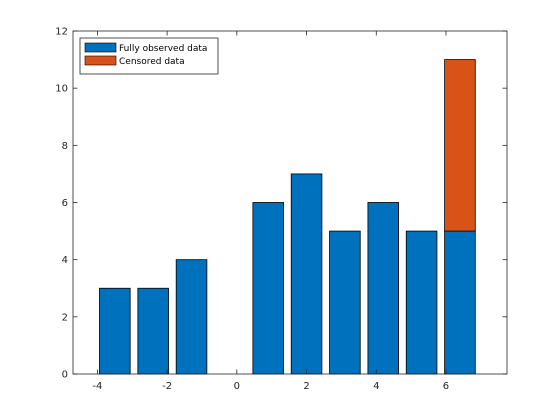 The width and height of the screenshot is (560, 420). I want to click on x-tick-label: 0, so click(237, 386).